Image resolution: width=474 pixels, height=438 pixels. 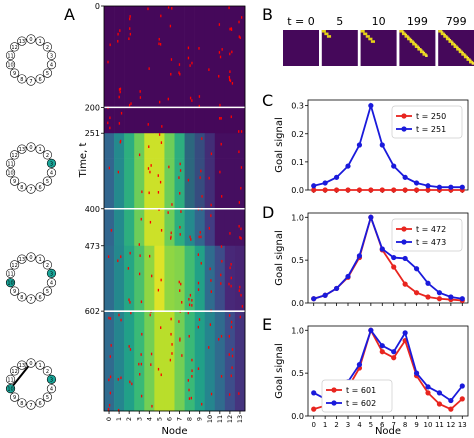 What do you see at coordinates (359, 425) in the screenshot?
I see `x-tick-label: 4` at bounding box center [359, 425].